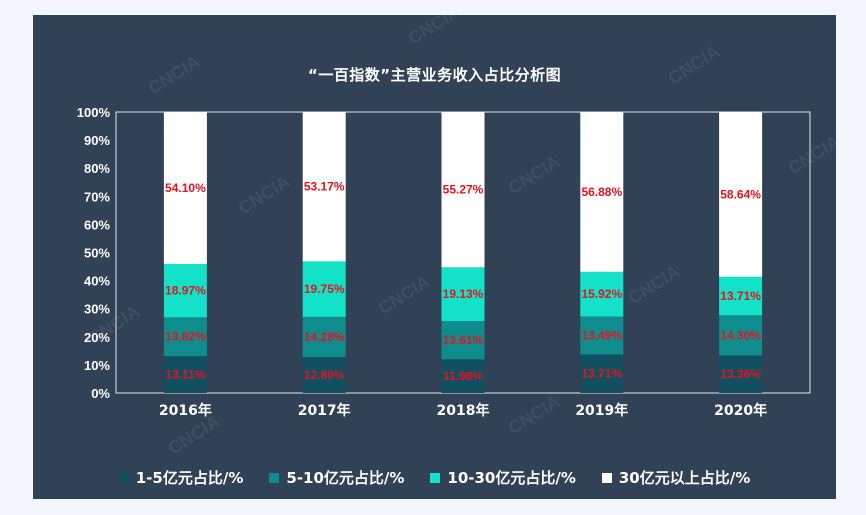 Image resolution: width=866 pixels, height=515 pixels. I want to click on y-tick-label: 90%, so click(97, 140).